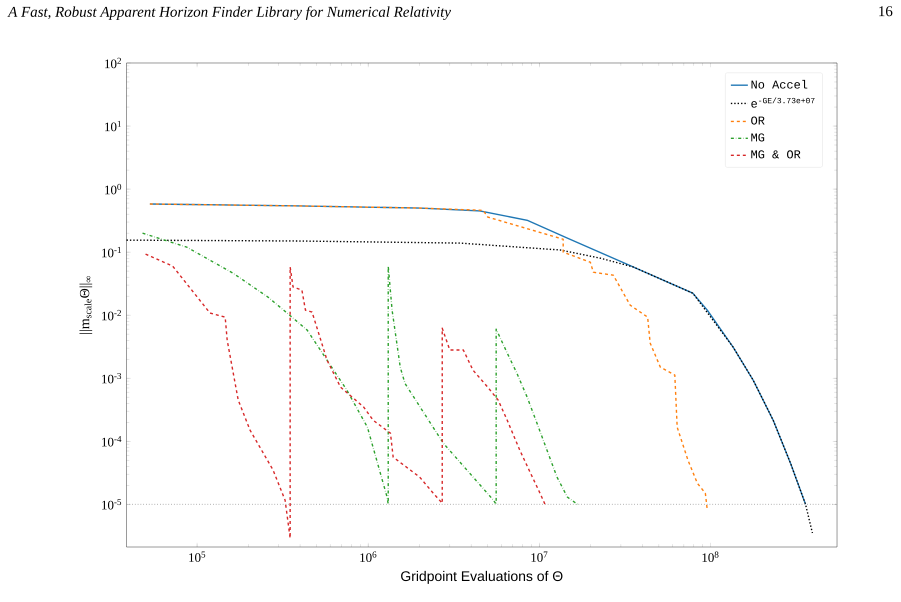  I want to click on x-tick-label: 10$^{6}$, so click(368, 557).